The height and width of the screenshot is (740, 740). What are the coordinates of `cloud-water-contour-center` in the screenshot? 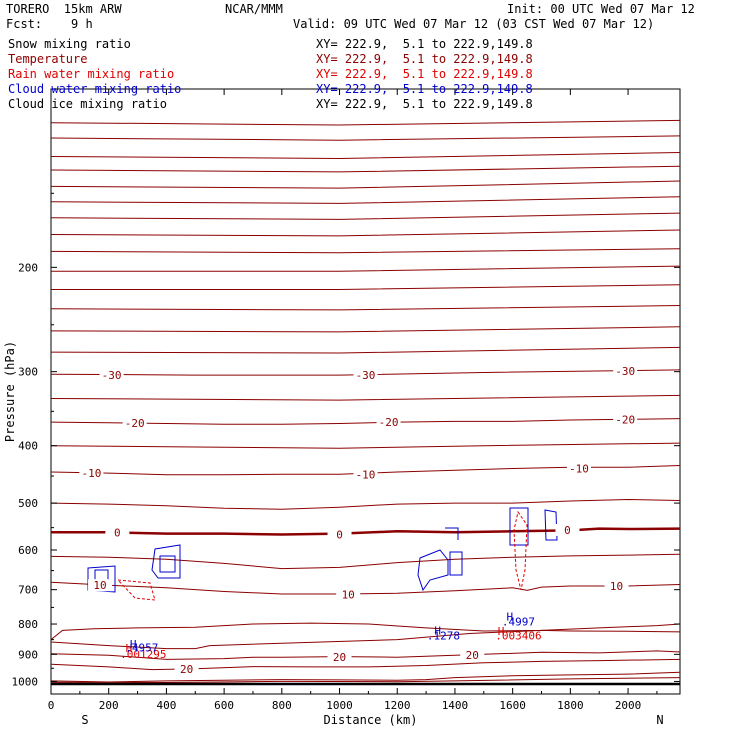 It's located at (166, 561).